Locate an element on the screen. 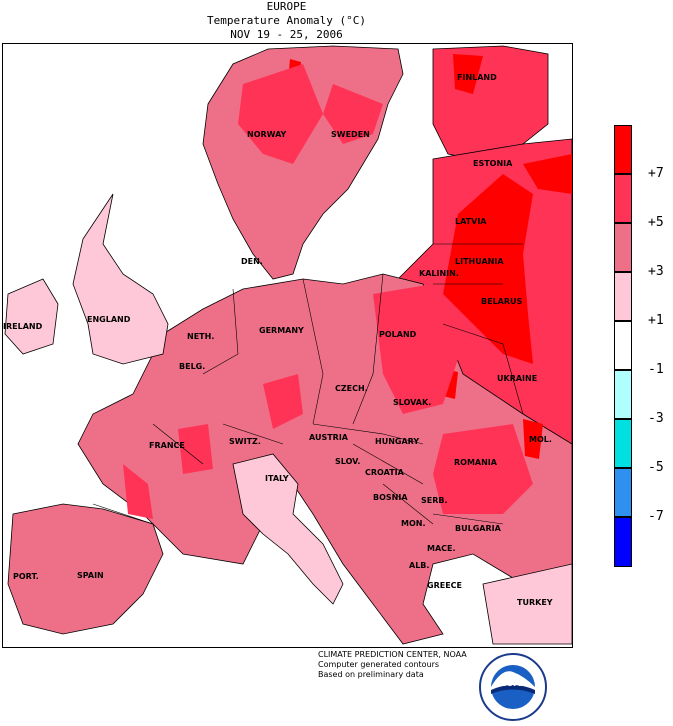  anomaly-zone-east is located at coordinates (488, 269).